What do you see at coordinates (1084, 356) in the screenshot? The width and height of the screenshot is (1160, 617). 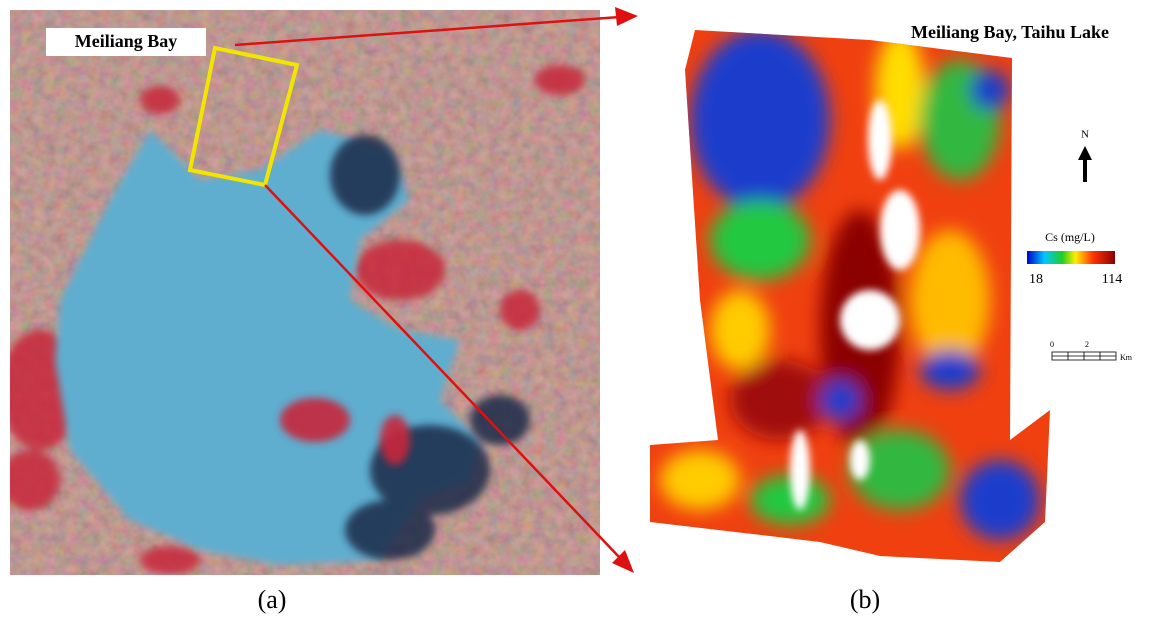 I see `scale-bar` at bounding box center [1084, 356].